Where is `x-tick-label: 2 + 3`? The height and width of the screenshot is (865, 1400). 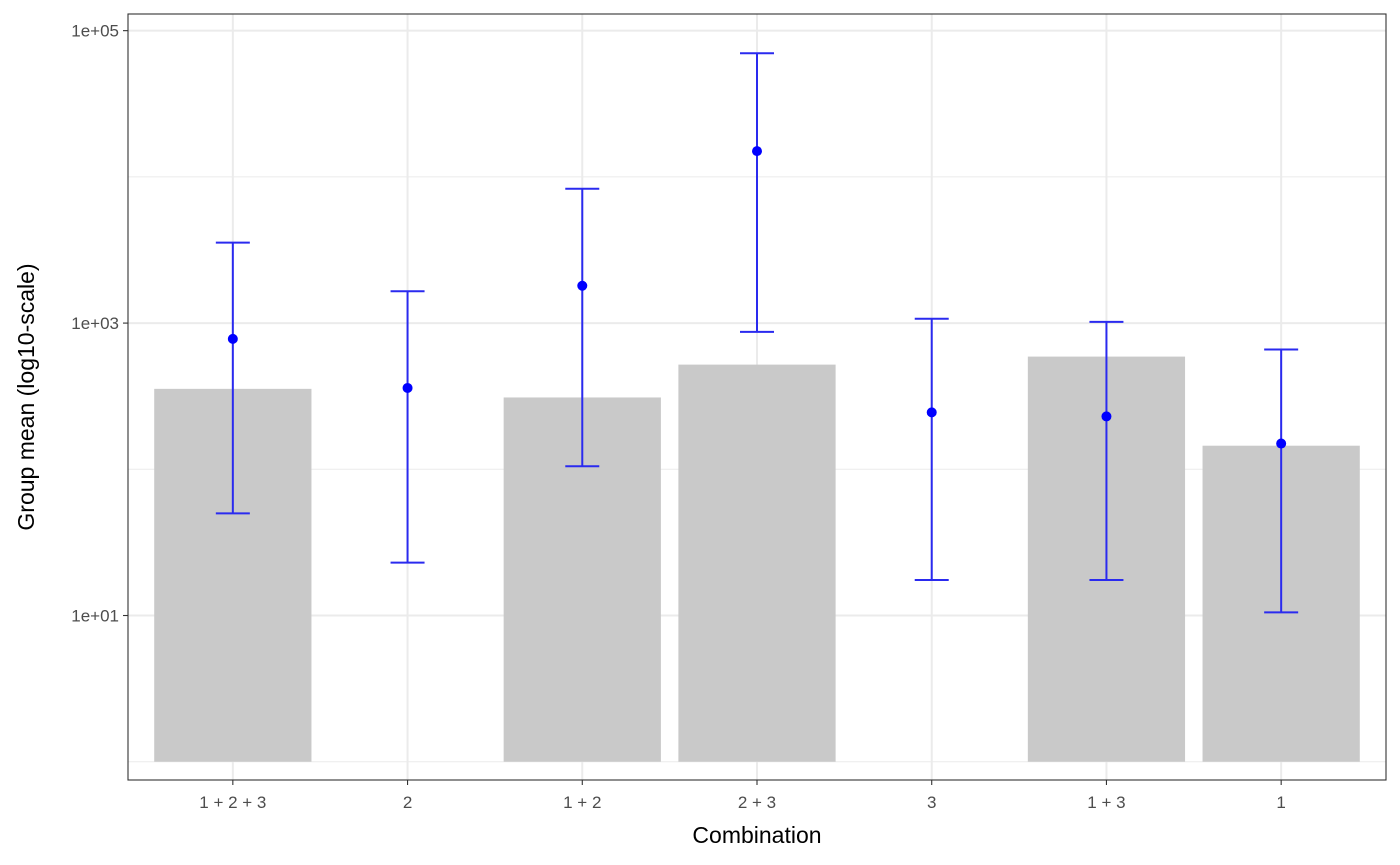
x-tick-label: 2 + 3 is located at coordinates (757, 802).